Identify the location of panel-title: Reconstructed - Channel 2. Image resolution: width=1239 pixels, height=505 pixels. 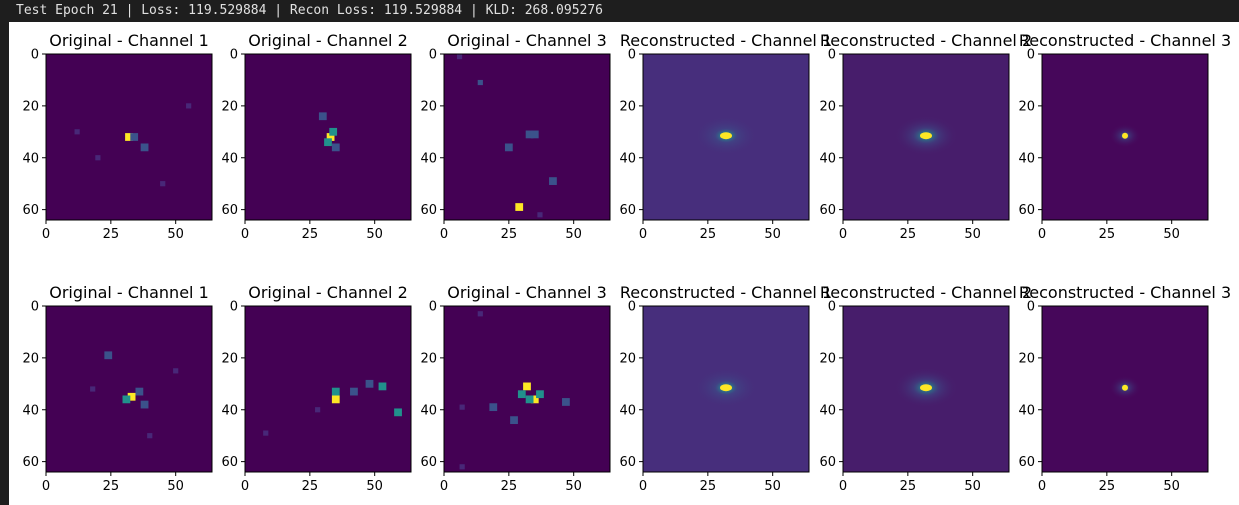
(926, 40).